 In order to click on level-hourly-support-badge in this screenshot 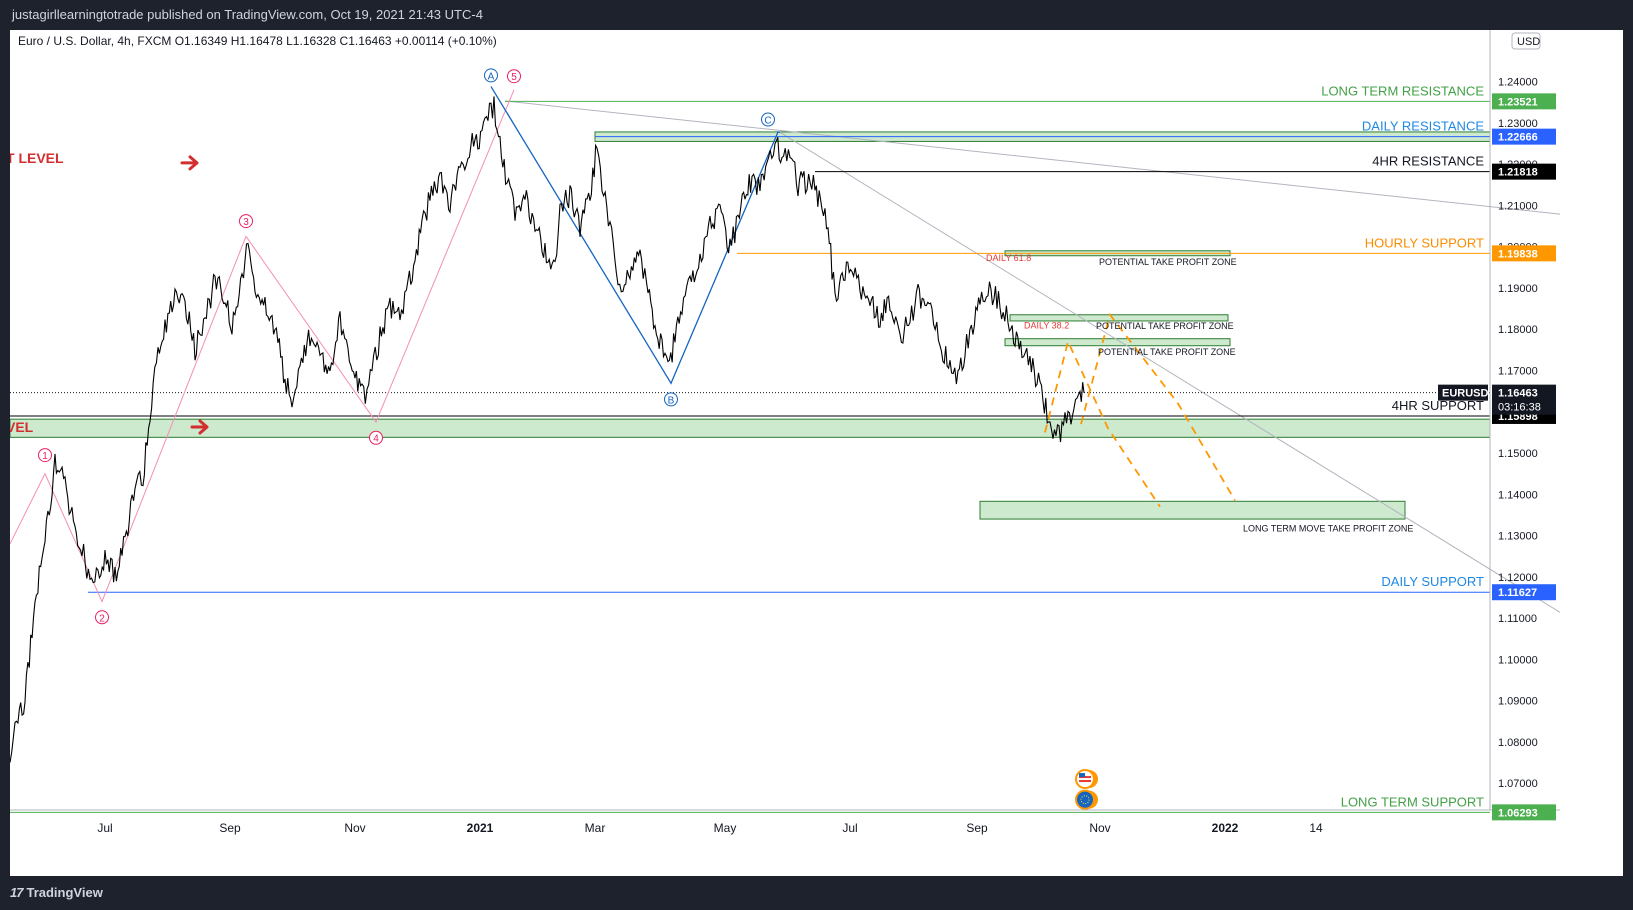, I will do `click(1524, 253)`.